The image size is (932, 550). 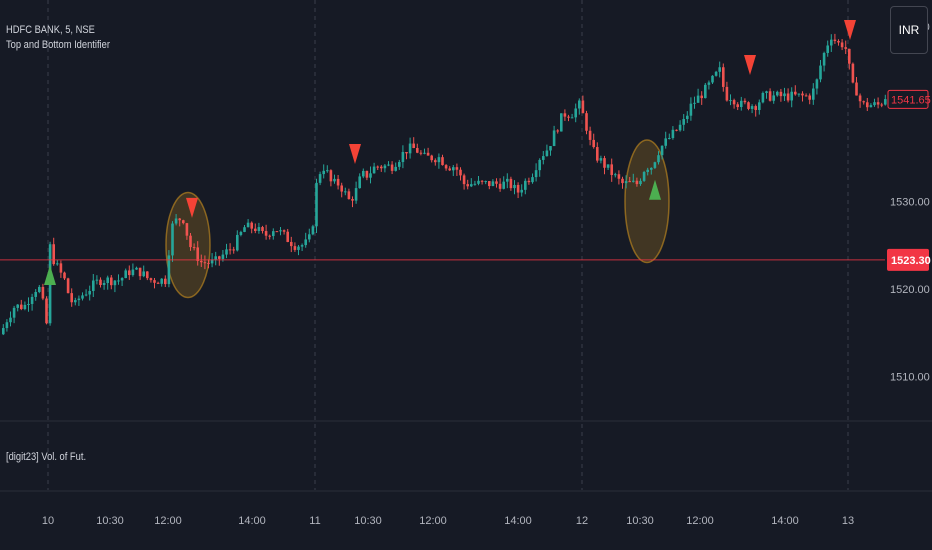 I want to click on time-axis-tick: 12:00, so click(x=433, y=521).